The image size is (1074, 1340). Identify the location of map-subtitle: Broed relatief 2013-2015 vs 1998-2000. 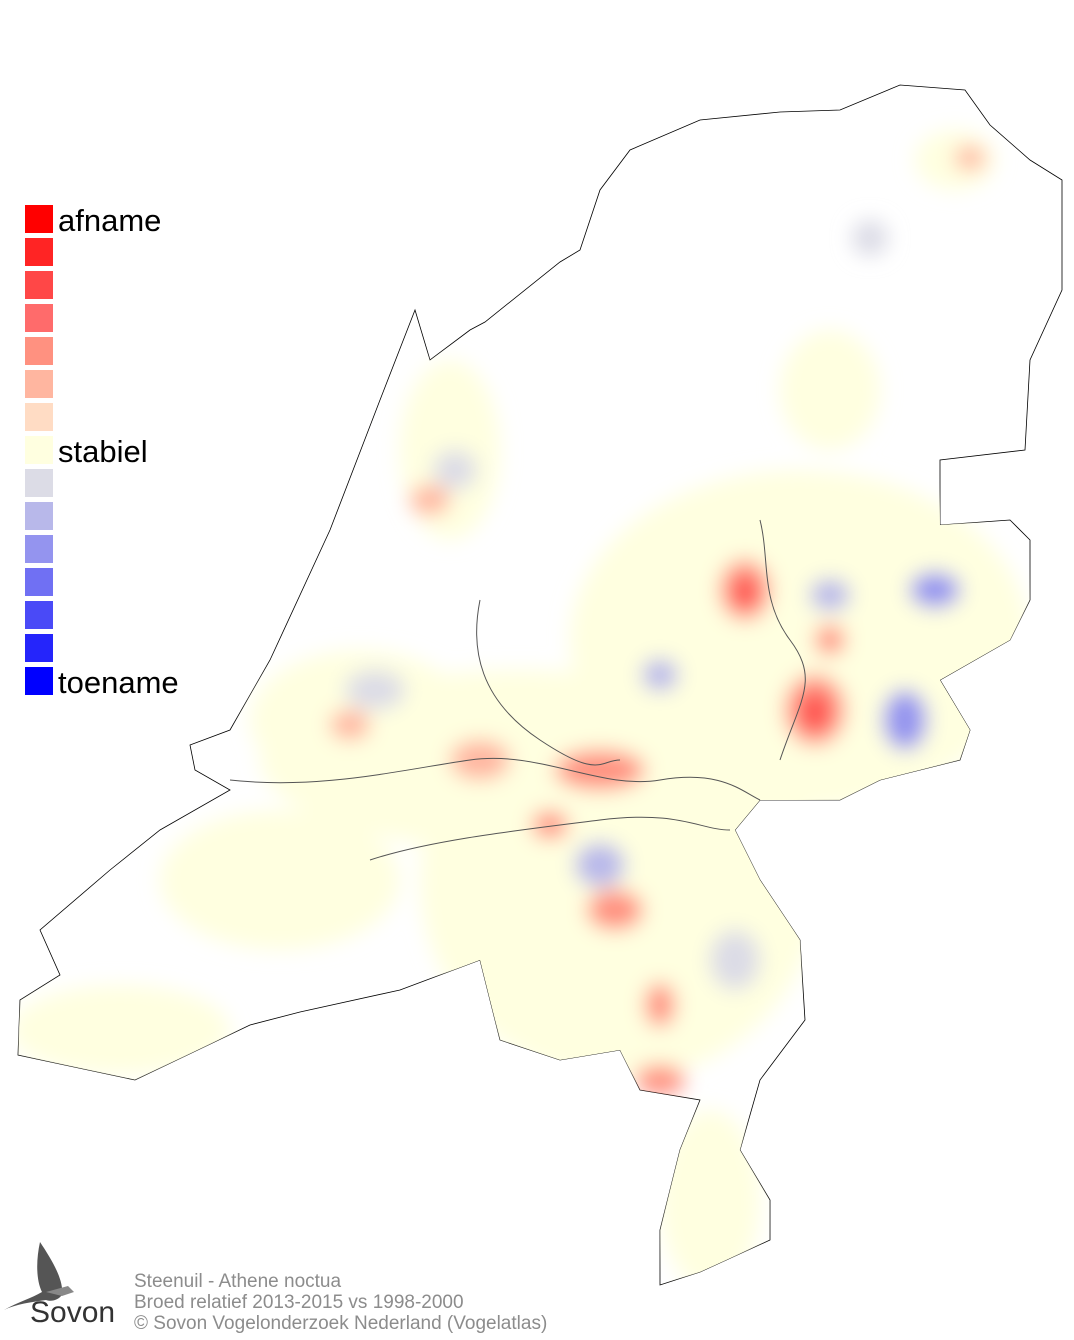
(299, 1302).